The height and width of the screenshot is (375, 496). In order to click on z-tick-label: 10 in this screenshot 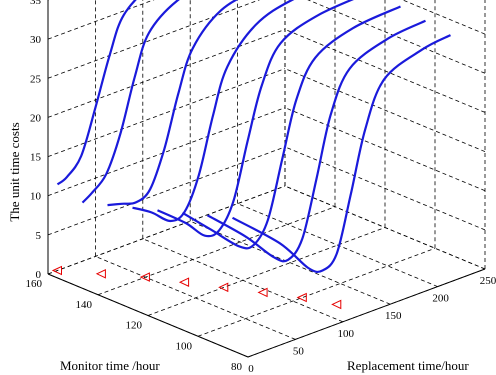, I will do `click(36, 197)`.